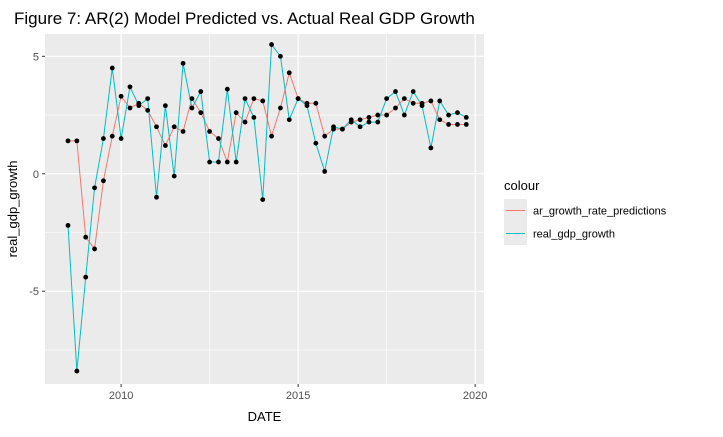 Image resolution: width=723 pixels, height=437 pixels. What do you see at coordinates (36, 57) in the screenshot?
I see `y-tick-label: 5` at bounding box center [36, 57].